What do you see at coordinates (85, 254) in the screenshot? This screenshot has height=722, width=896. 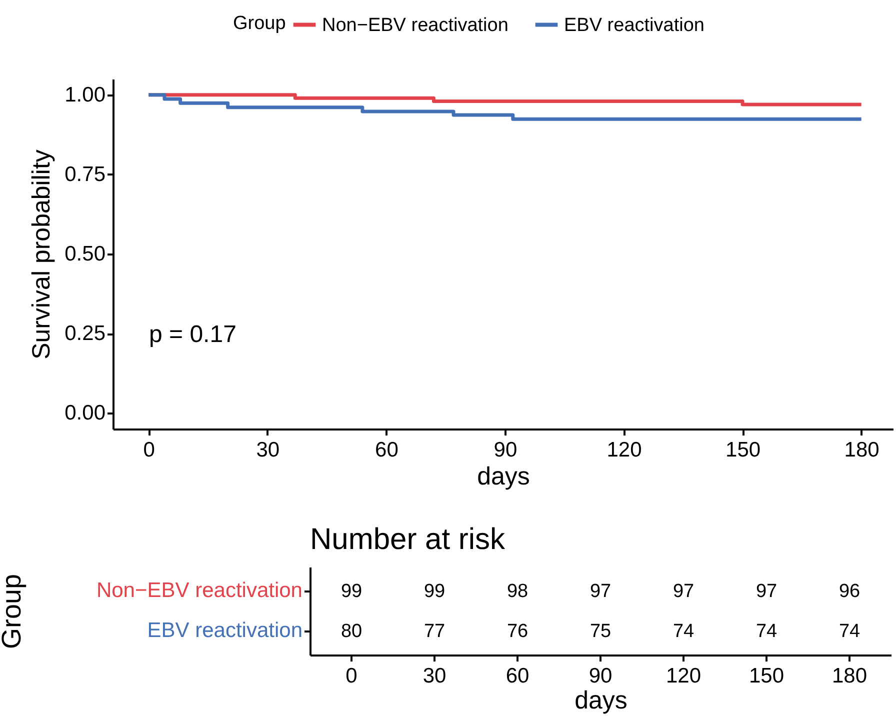 I see `y-tick-label: 0.50` at bounding box center [85, 254].